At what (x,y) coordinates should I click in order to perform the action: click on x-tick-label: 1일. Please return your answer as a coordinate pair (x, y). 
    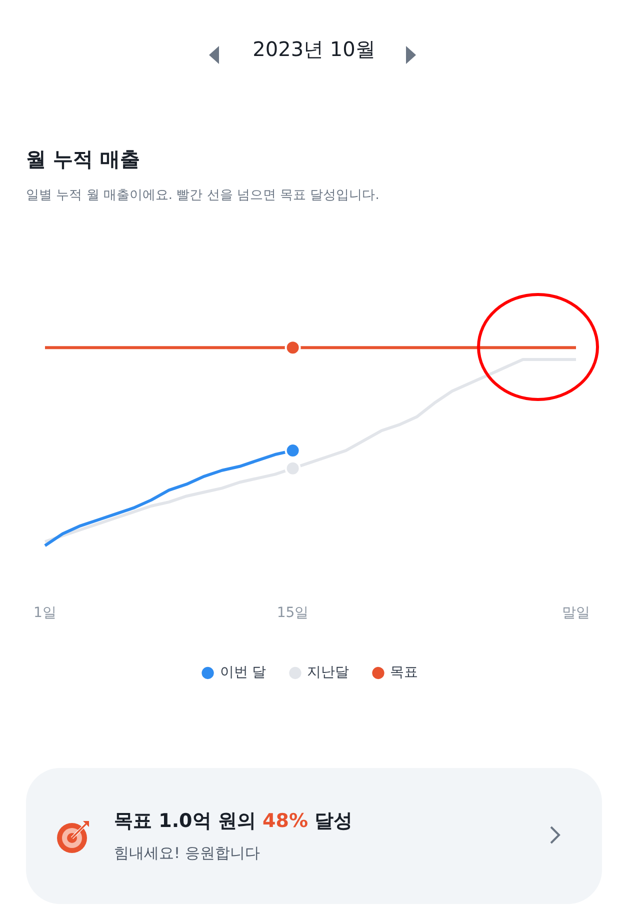
    Looking at the image, I should click on (45, 613).